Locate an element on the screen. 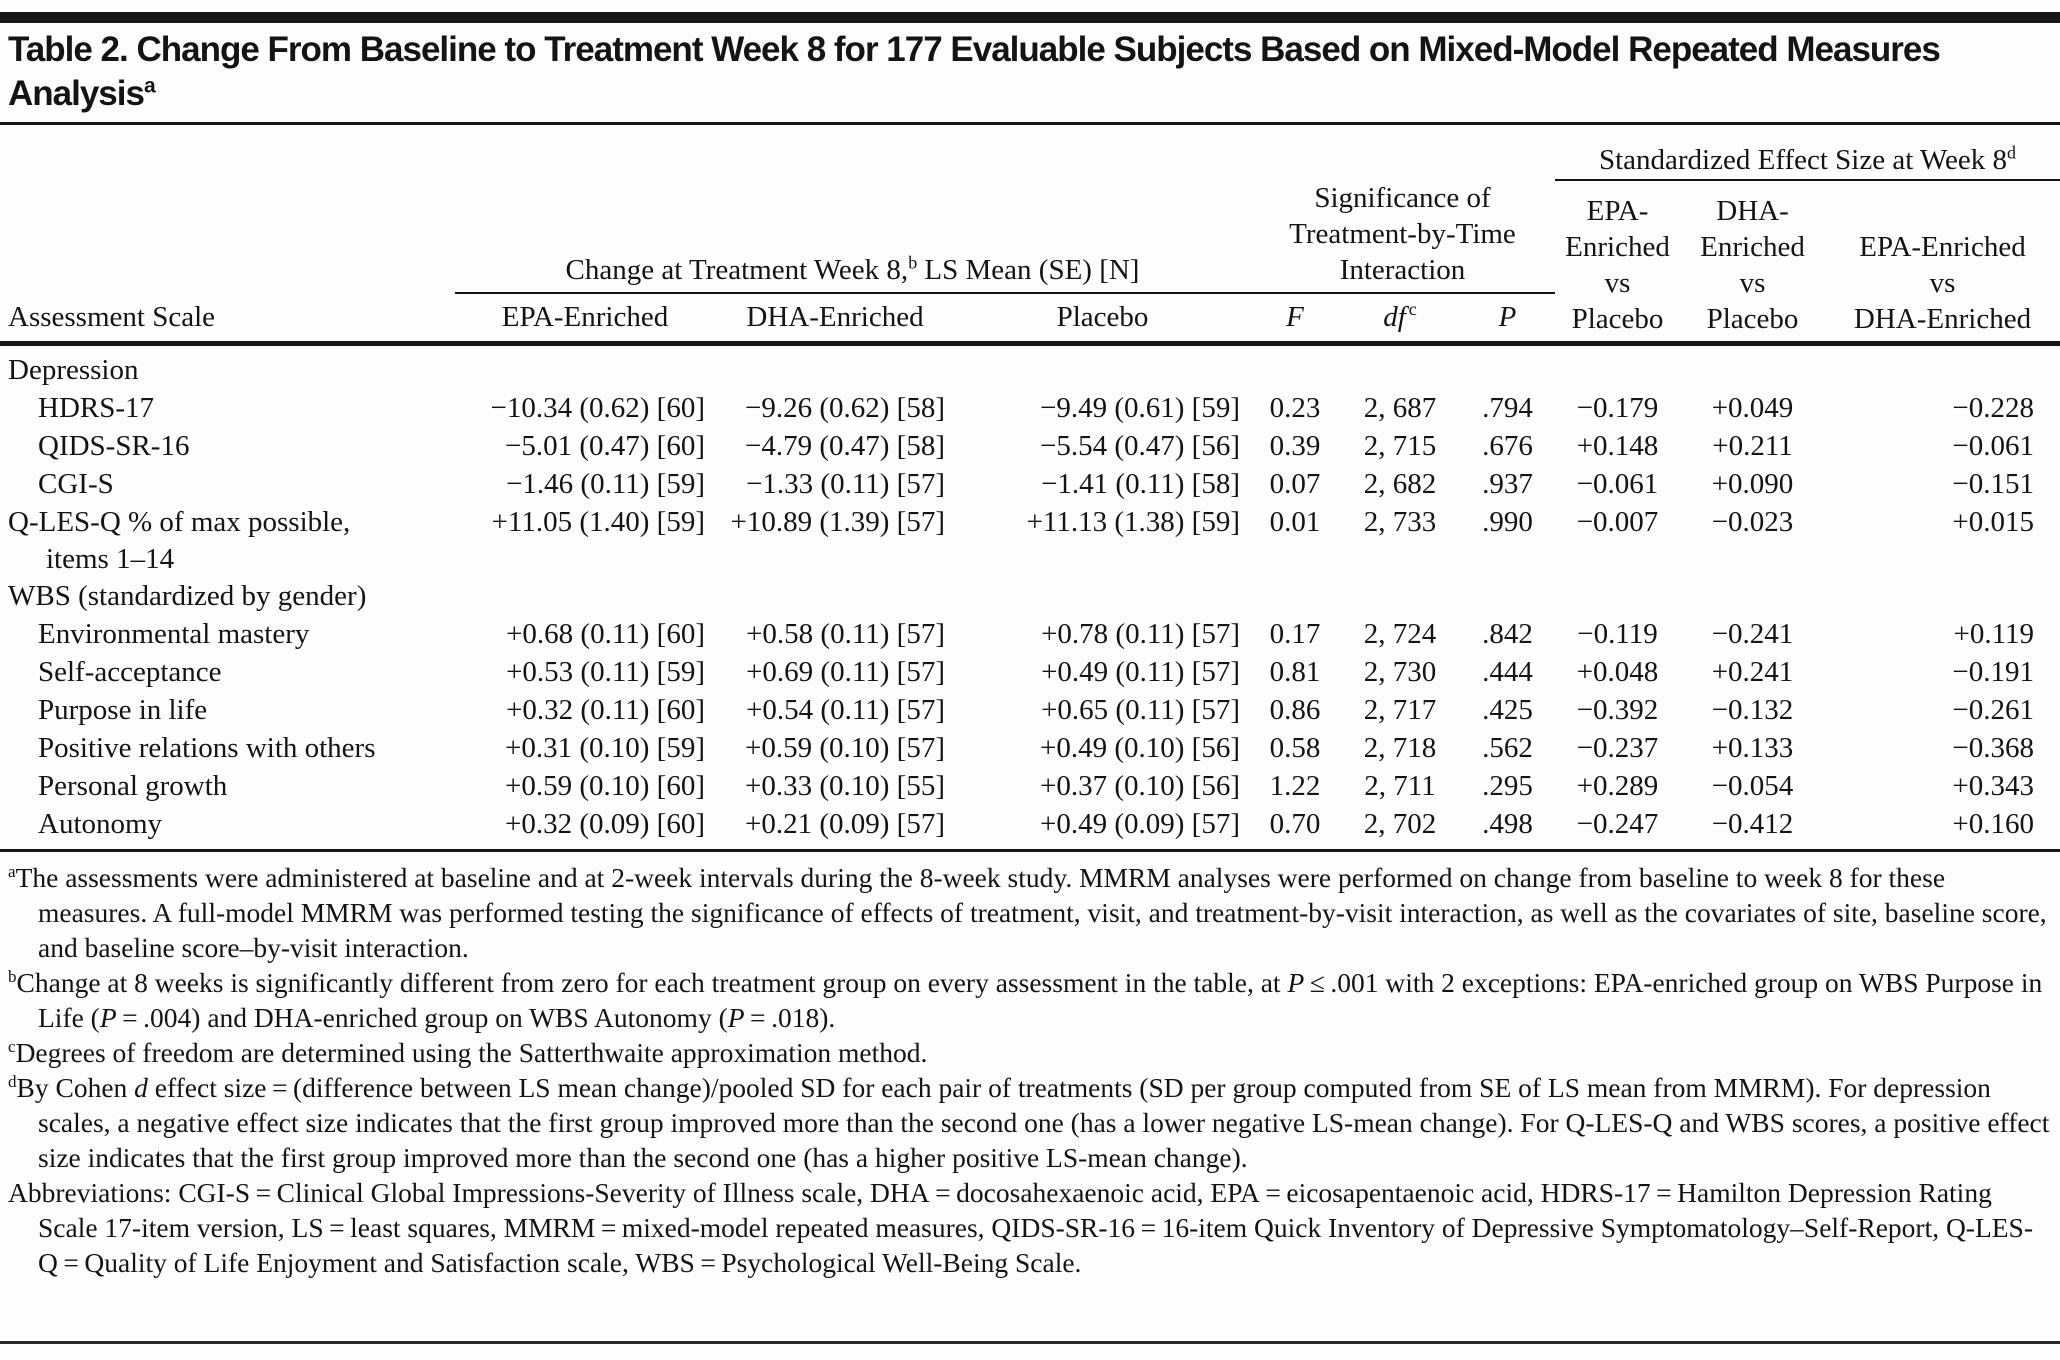 The image size is (2060, 1360). cell-placebo: +0.49 (0.11) [57] is located at coordinates (1140, 672).